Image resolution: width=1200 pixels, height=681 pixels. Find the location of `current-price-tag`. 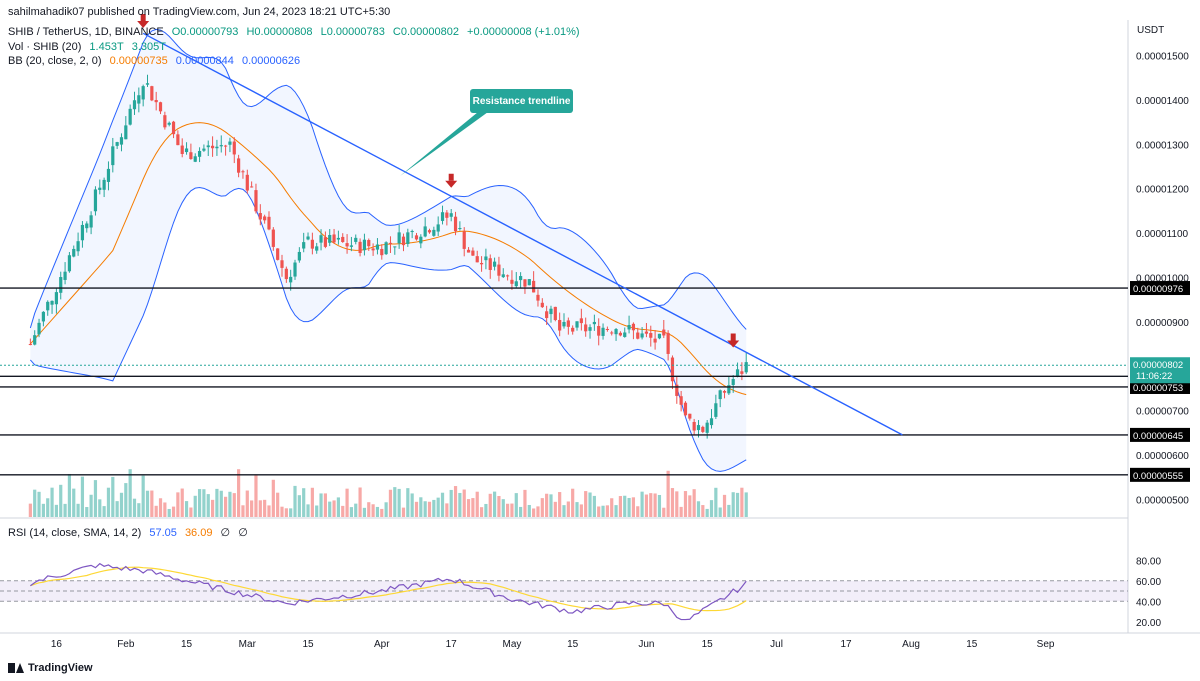

current-price-tag is located at coordinates (1160, 370).